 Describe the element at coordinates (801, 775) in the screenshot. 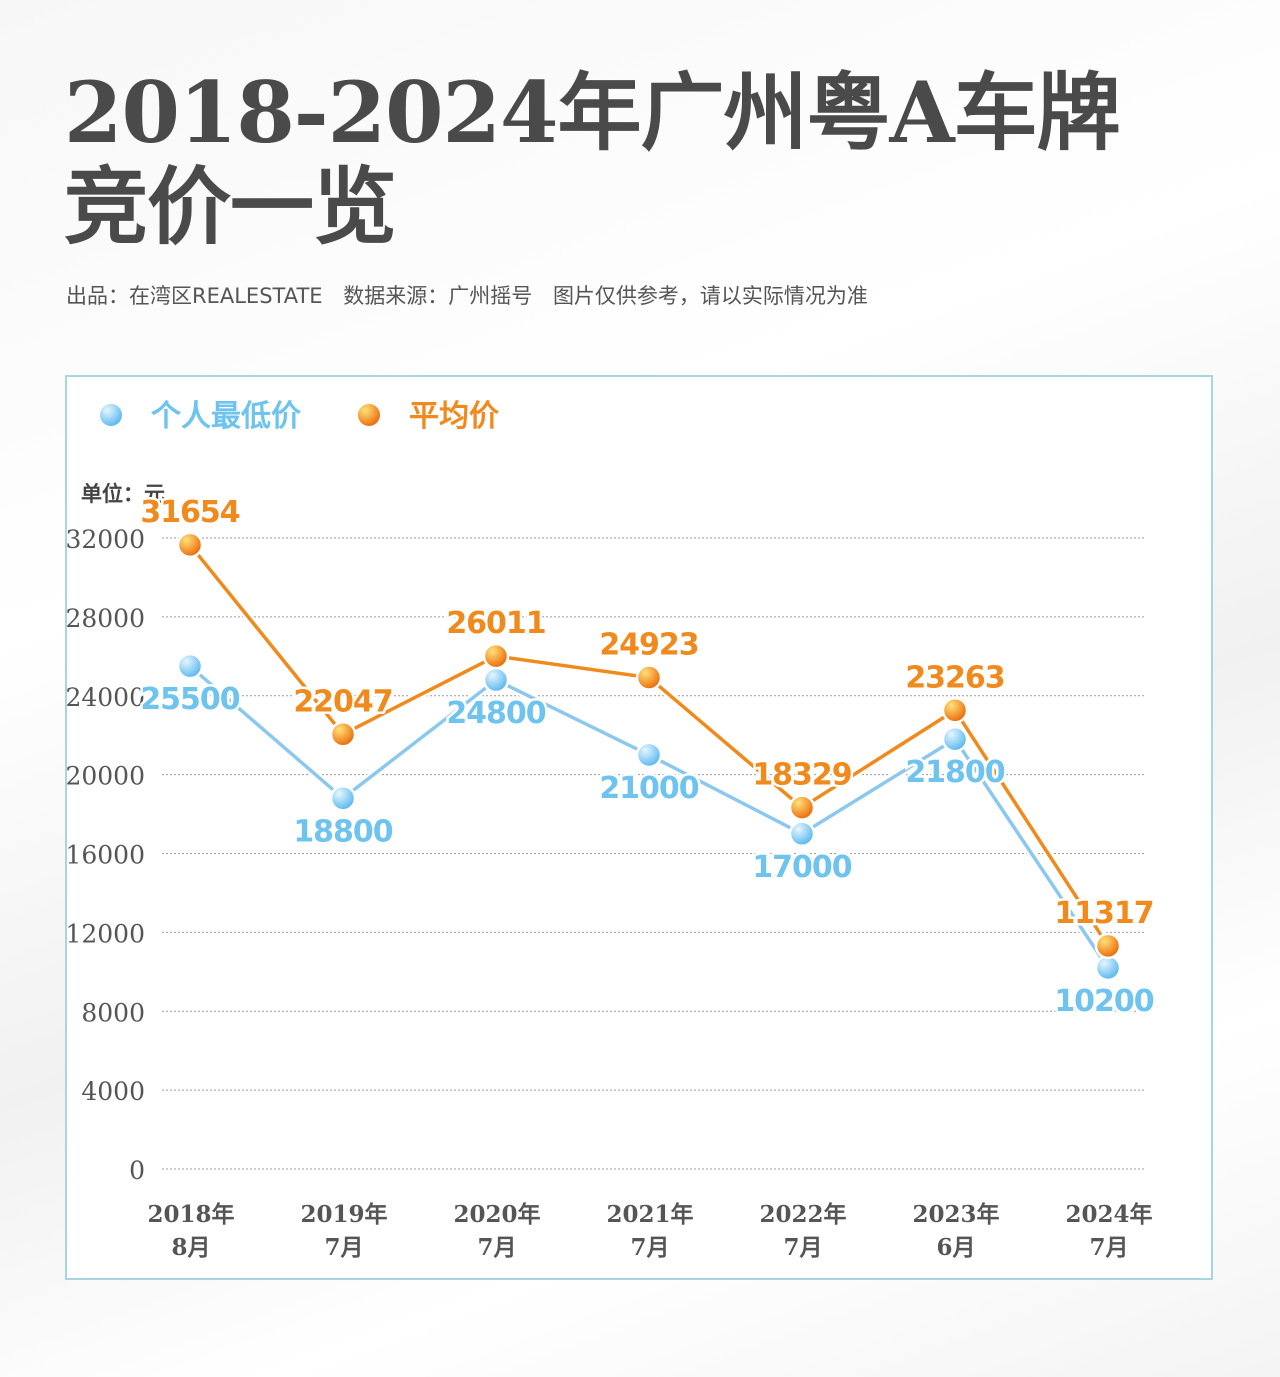

I see `avg-price-data-label: 18329` at that location.